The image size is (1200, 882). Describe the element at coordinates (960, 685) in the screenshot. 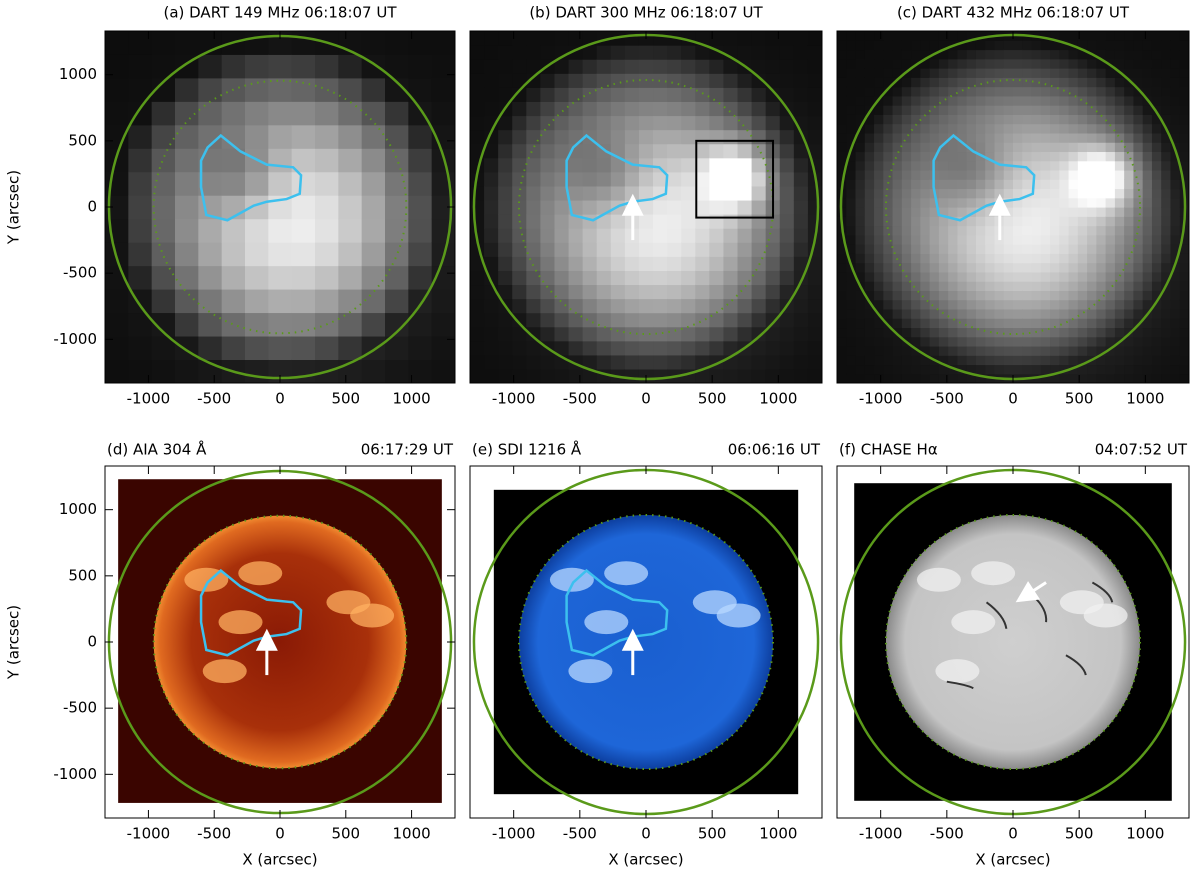

I see `filament` at that location.